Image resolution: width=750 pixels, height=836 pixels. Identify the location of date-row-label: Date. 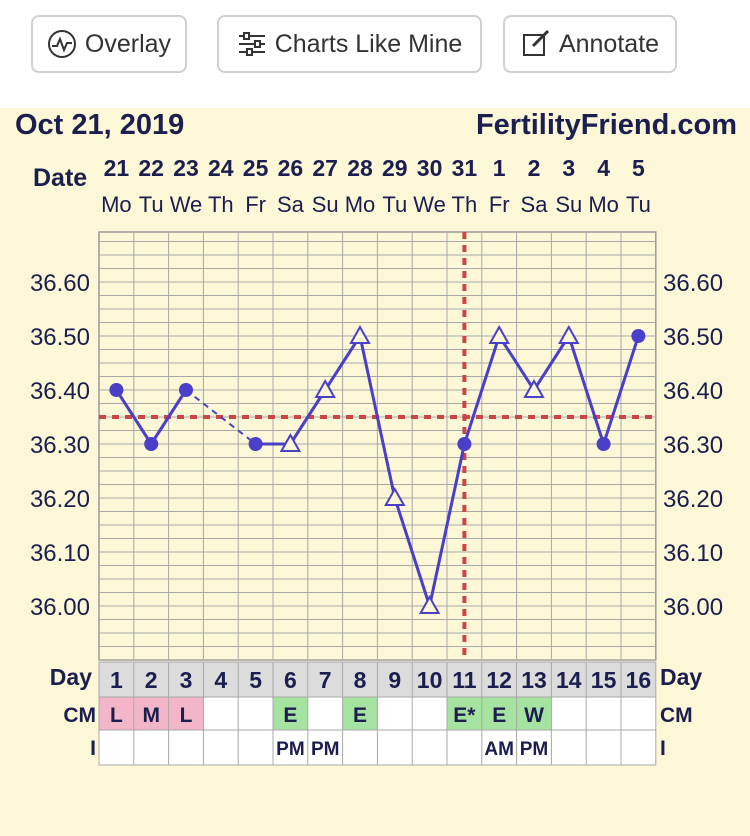
(60, 178).